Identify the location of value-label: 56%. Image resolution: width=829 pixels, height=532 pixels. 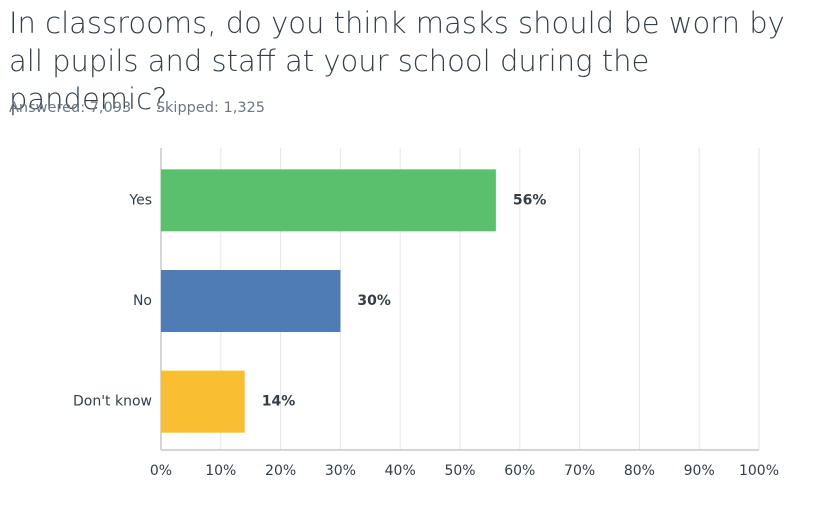
(530, 200).